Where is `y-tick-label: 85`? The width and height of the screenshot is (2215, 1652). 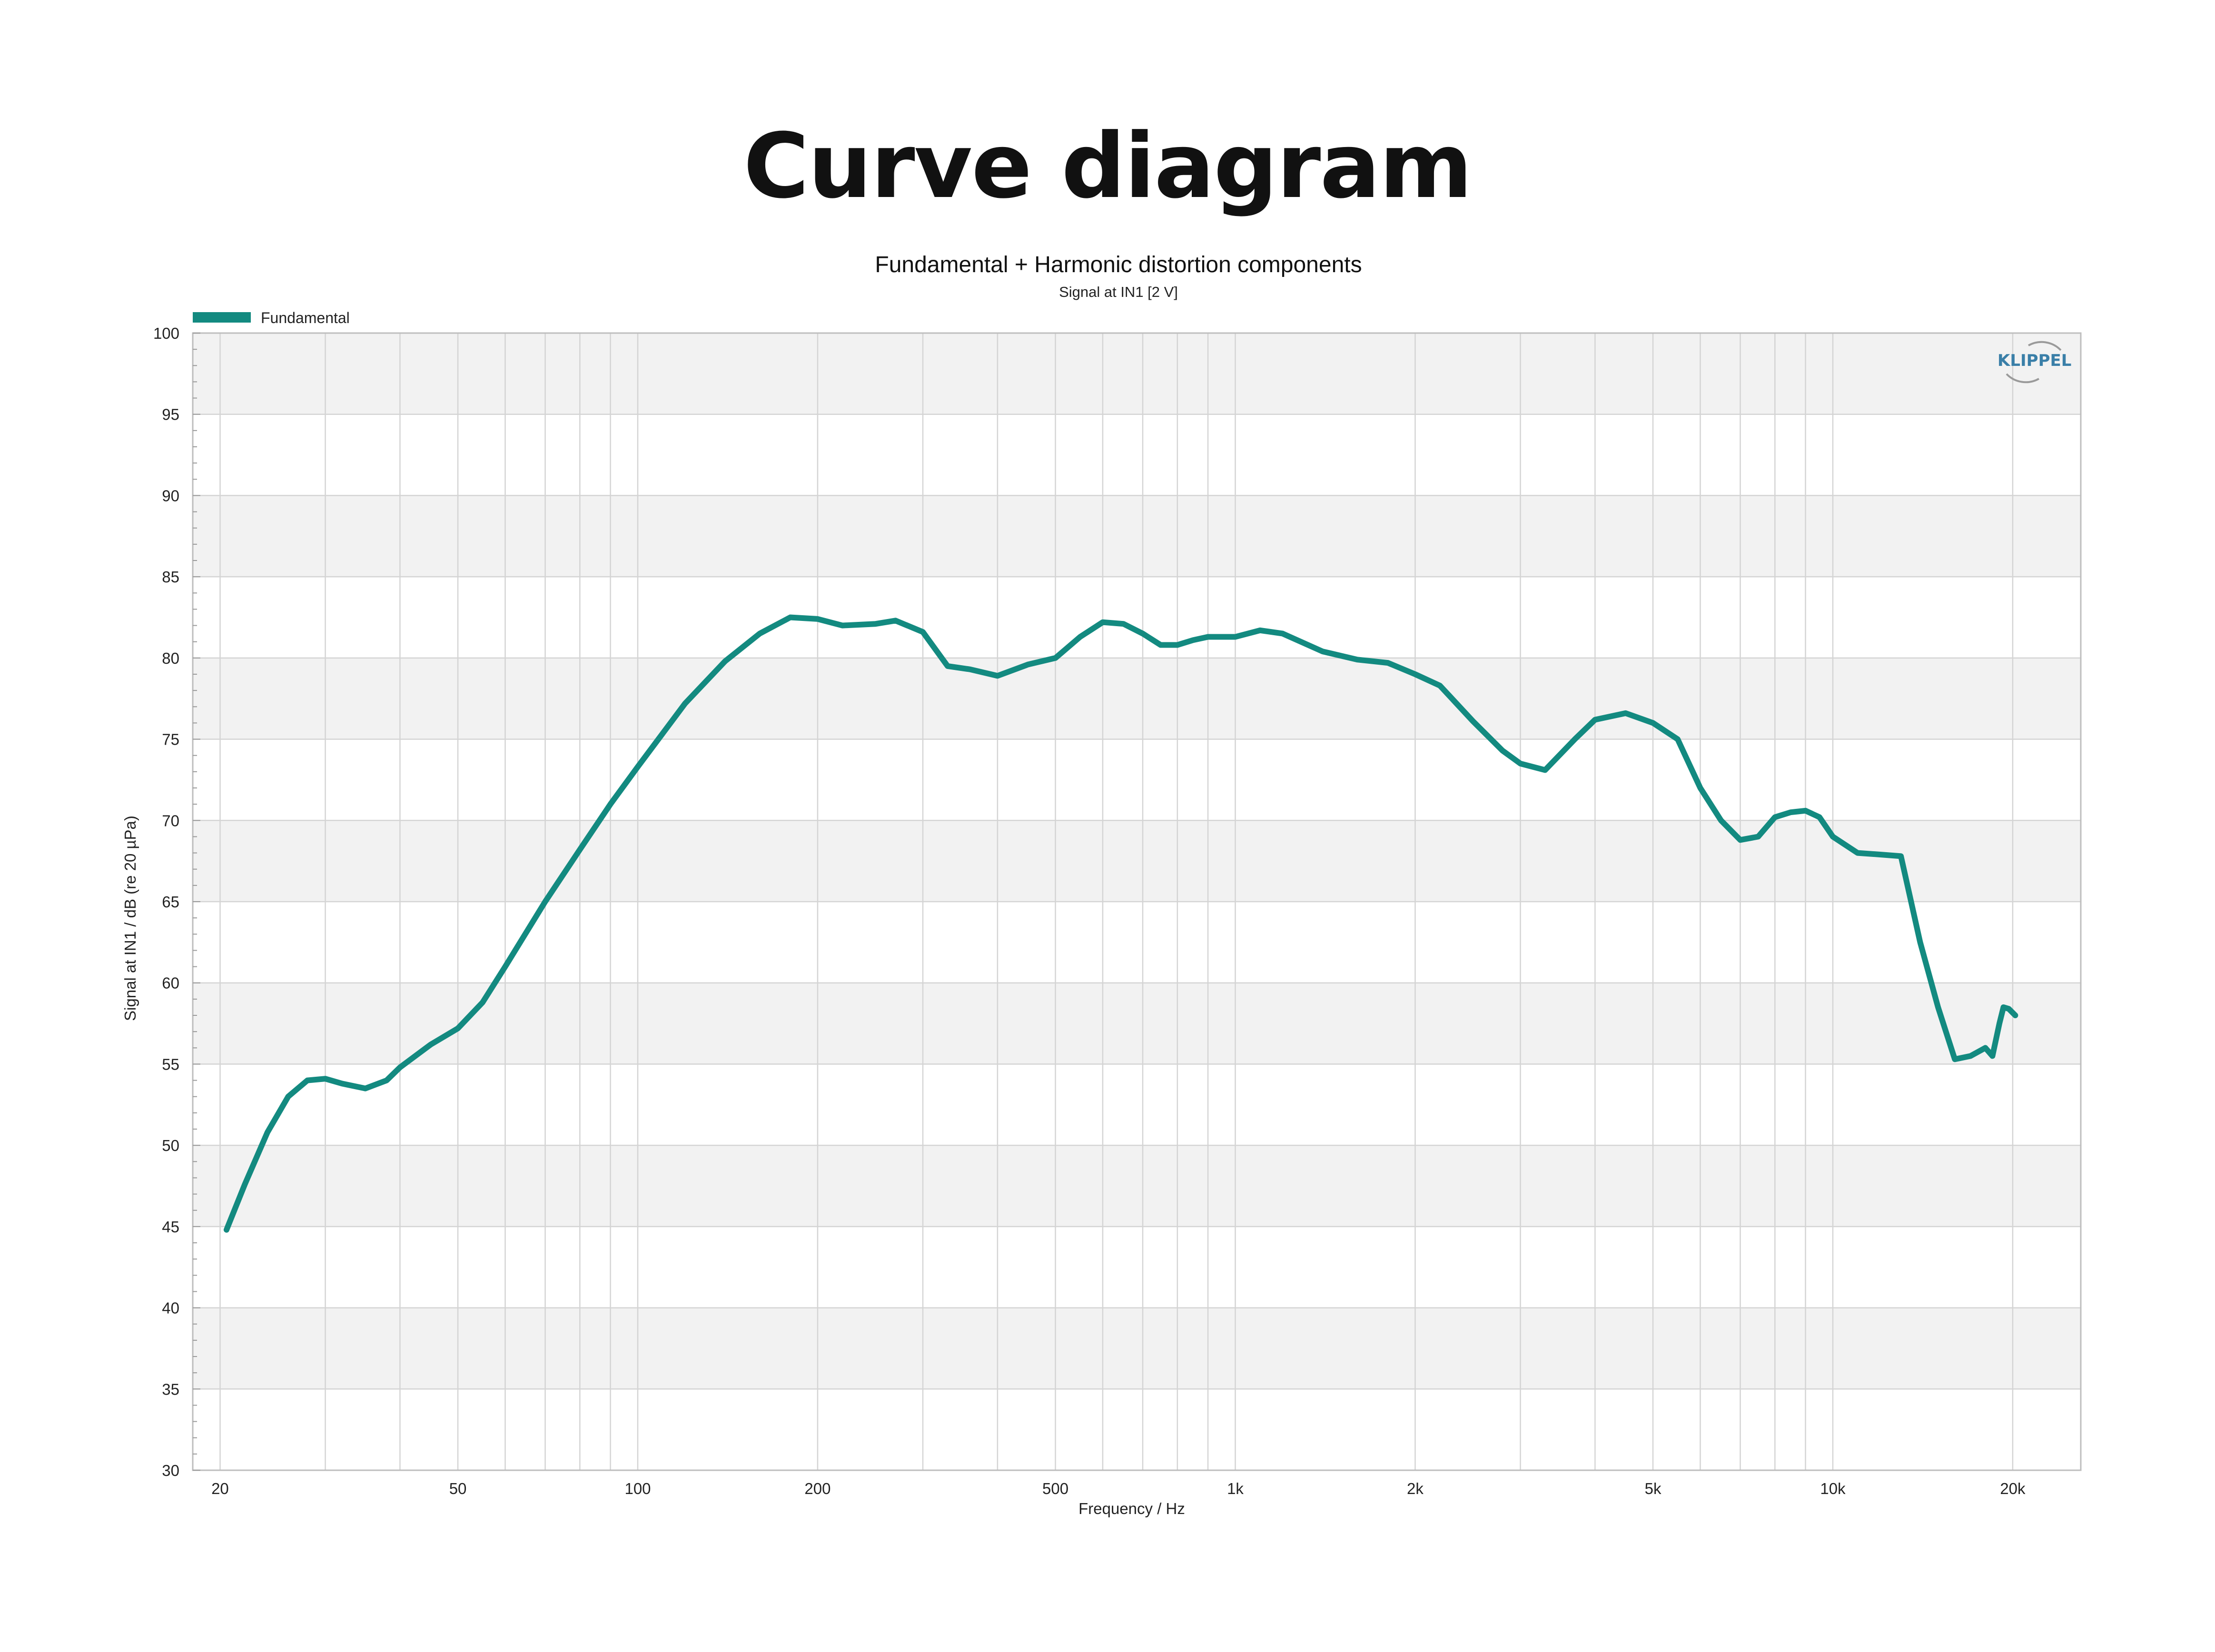
y-tick-label: 85 is located at coordinates (170, 577).